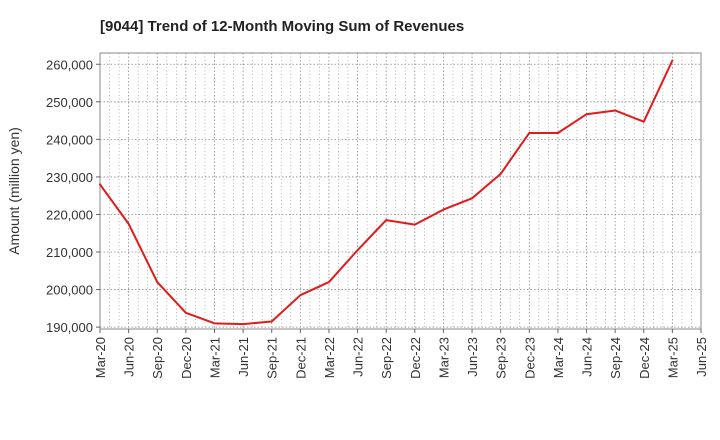 Image resolution: width=720 pixels, height=440 pixels. I want to click on x-tick-label: Jun-21, so click(243, 357).